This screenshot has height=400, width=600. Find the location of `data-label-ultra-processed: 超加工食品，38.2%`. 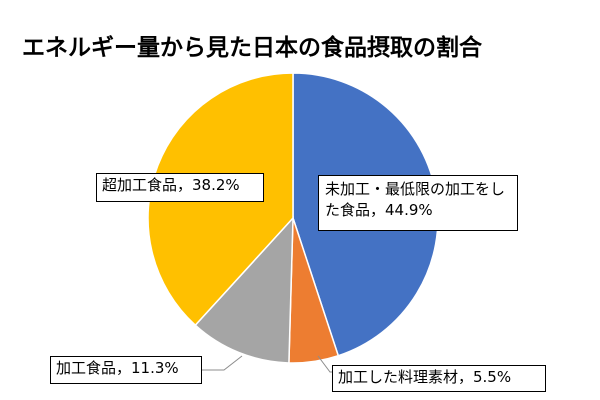

data-label-ultra-processed: 超加工食品，38.2% is located at coordinates (180, 187).